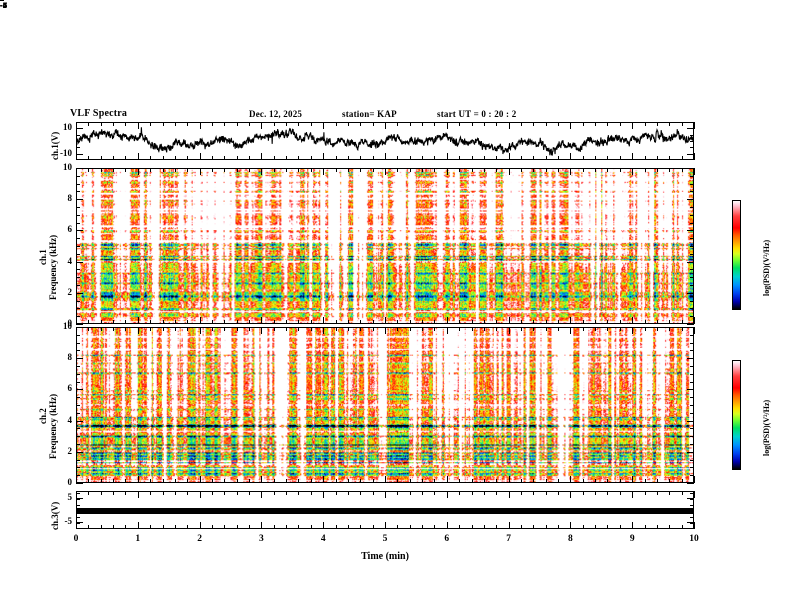  What do you see at coordinates (78, 398) in the screenshot?
I see `y-minor-tick-left-p2-5.5` at bounding box center [78, 398].